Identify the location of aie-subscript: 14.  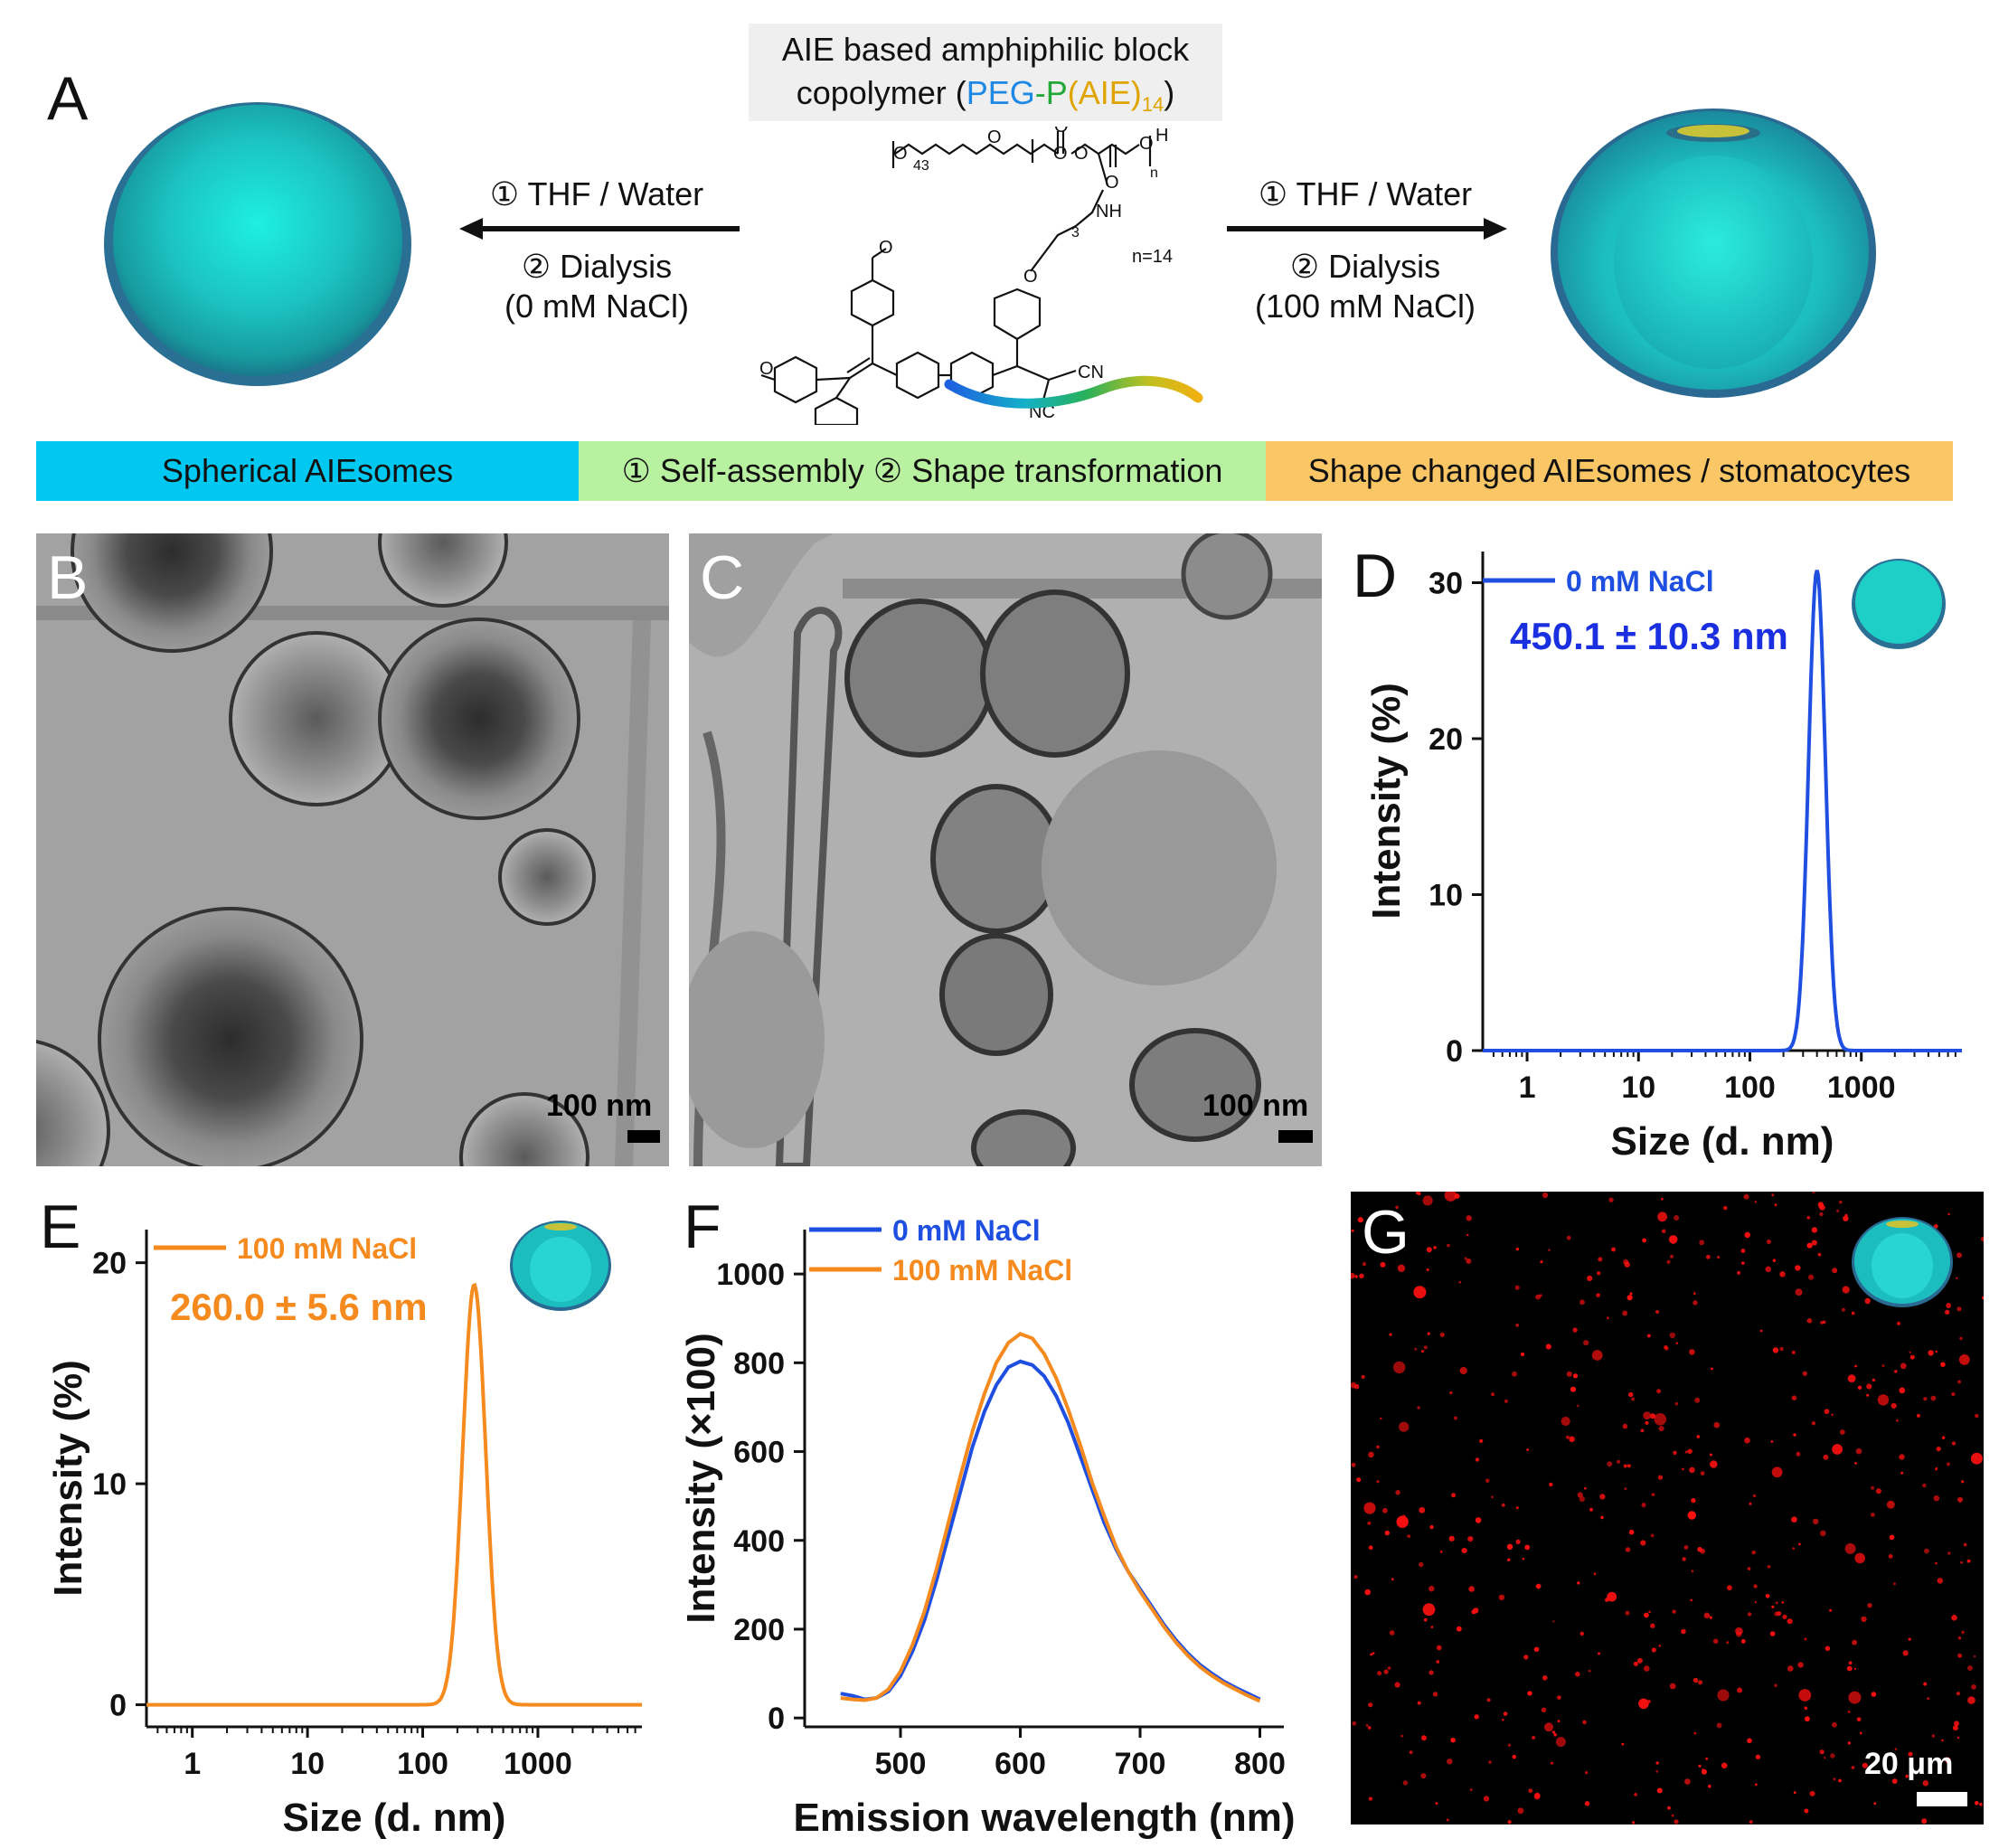
(1153, 105).